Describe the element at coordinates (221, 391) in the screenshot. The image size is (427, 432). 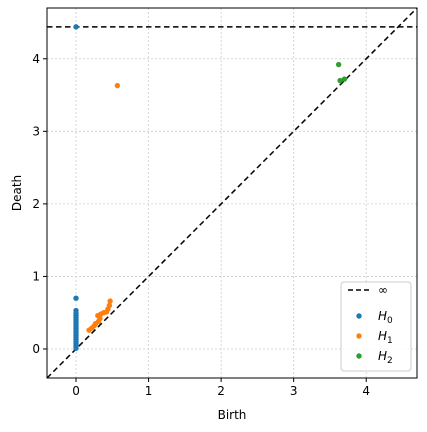
I see `x-tick-label: 2` at that location.